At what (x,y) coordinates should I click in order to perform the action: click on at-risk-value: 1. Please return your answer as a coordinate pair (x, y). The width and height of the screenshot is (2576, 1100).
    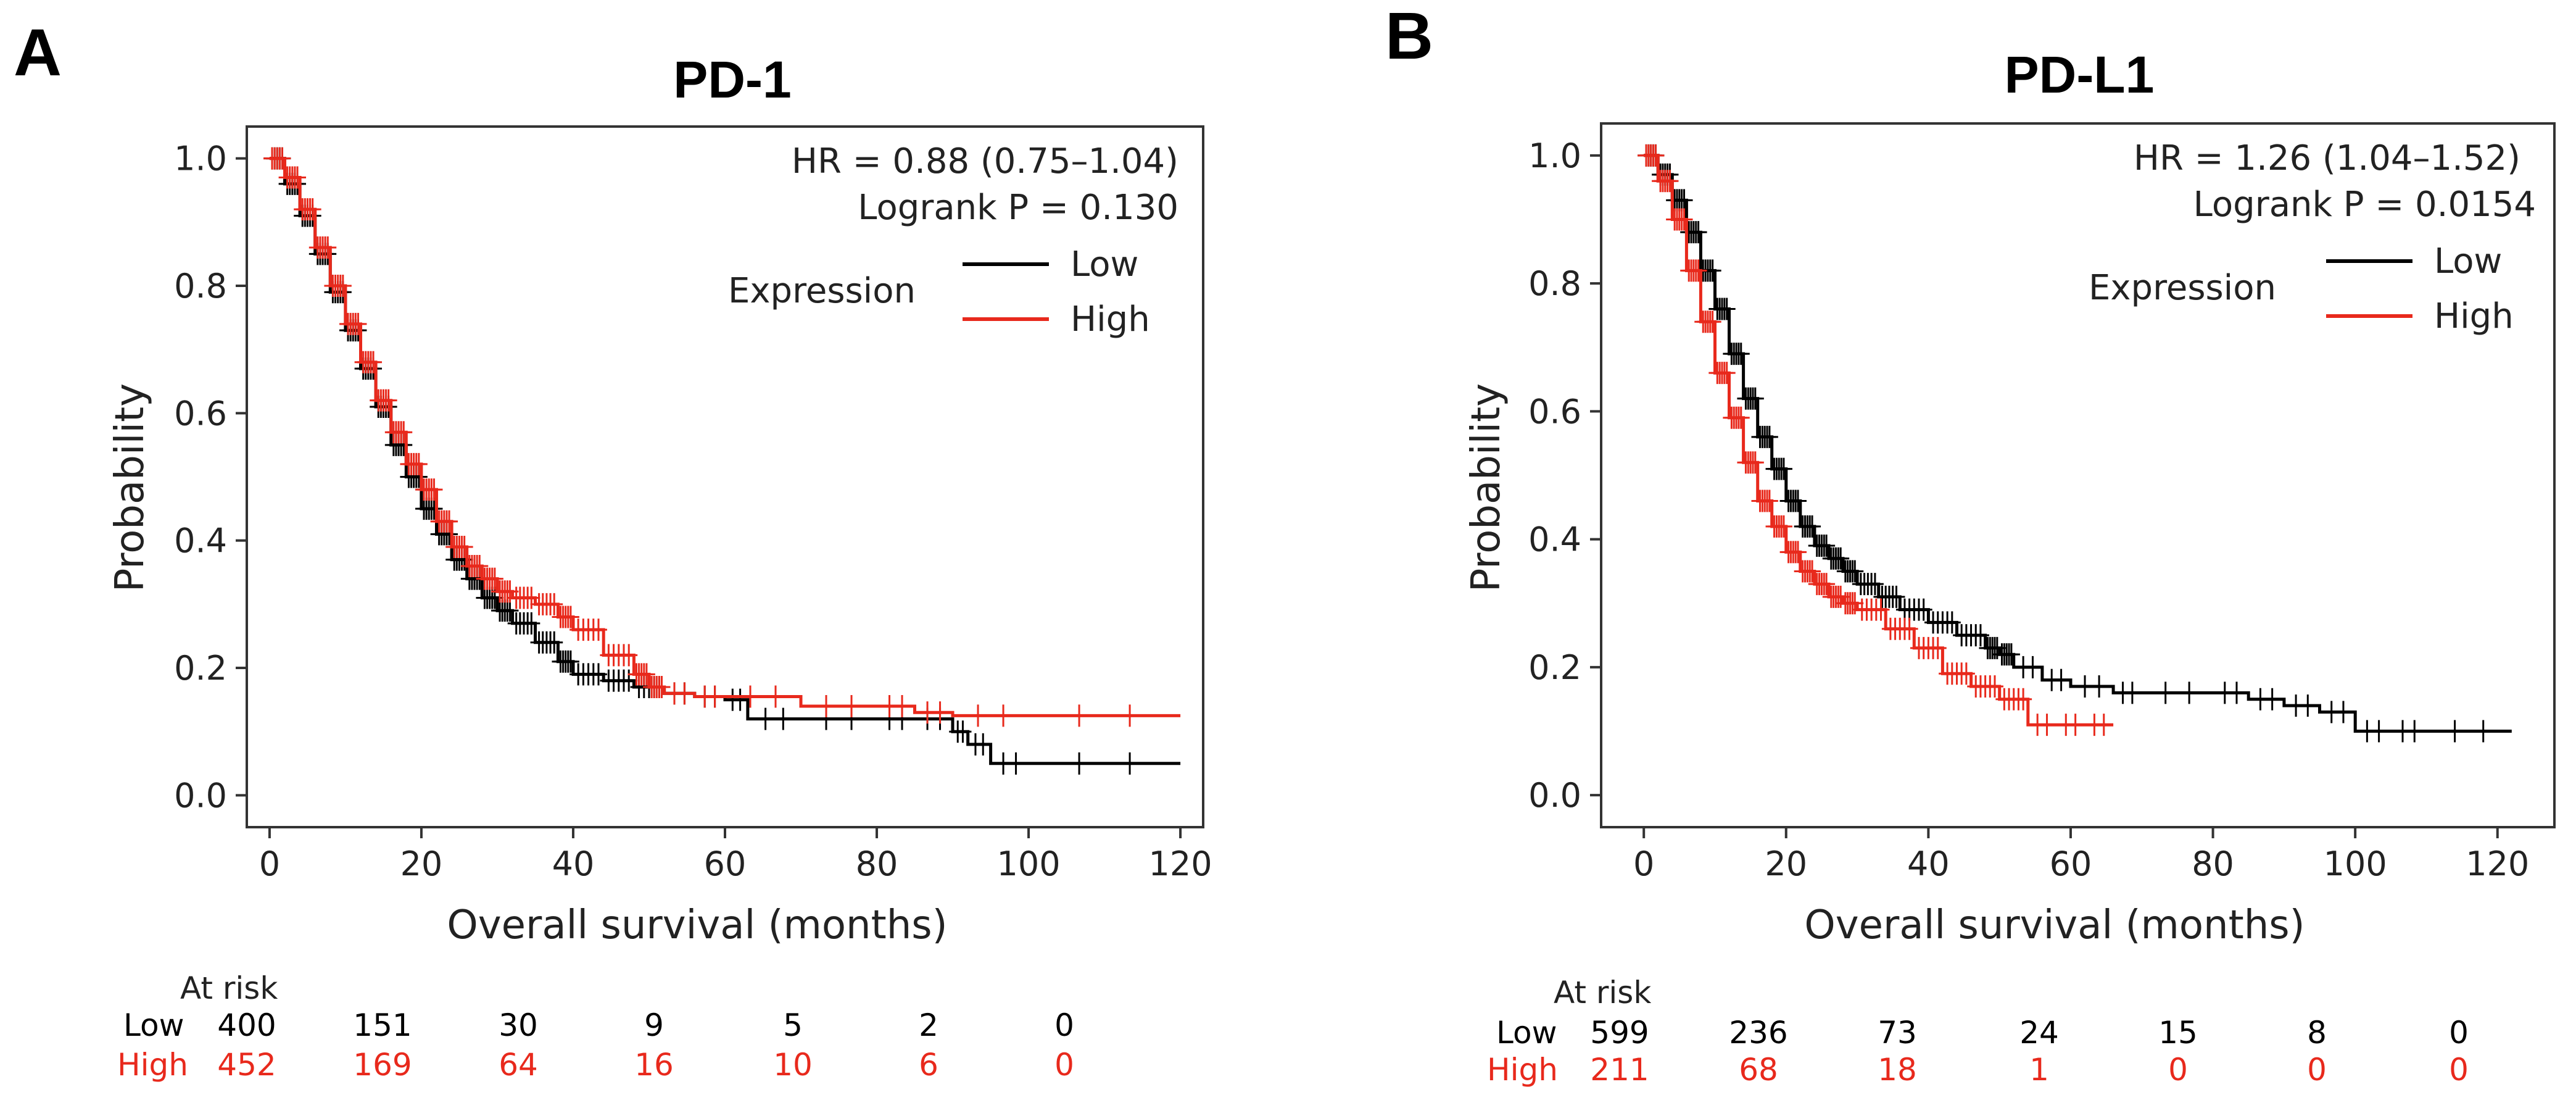
    Looking at the image, I should click on (2039, 1070).